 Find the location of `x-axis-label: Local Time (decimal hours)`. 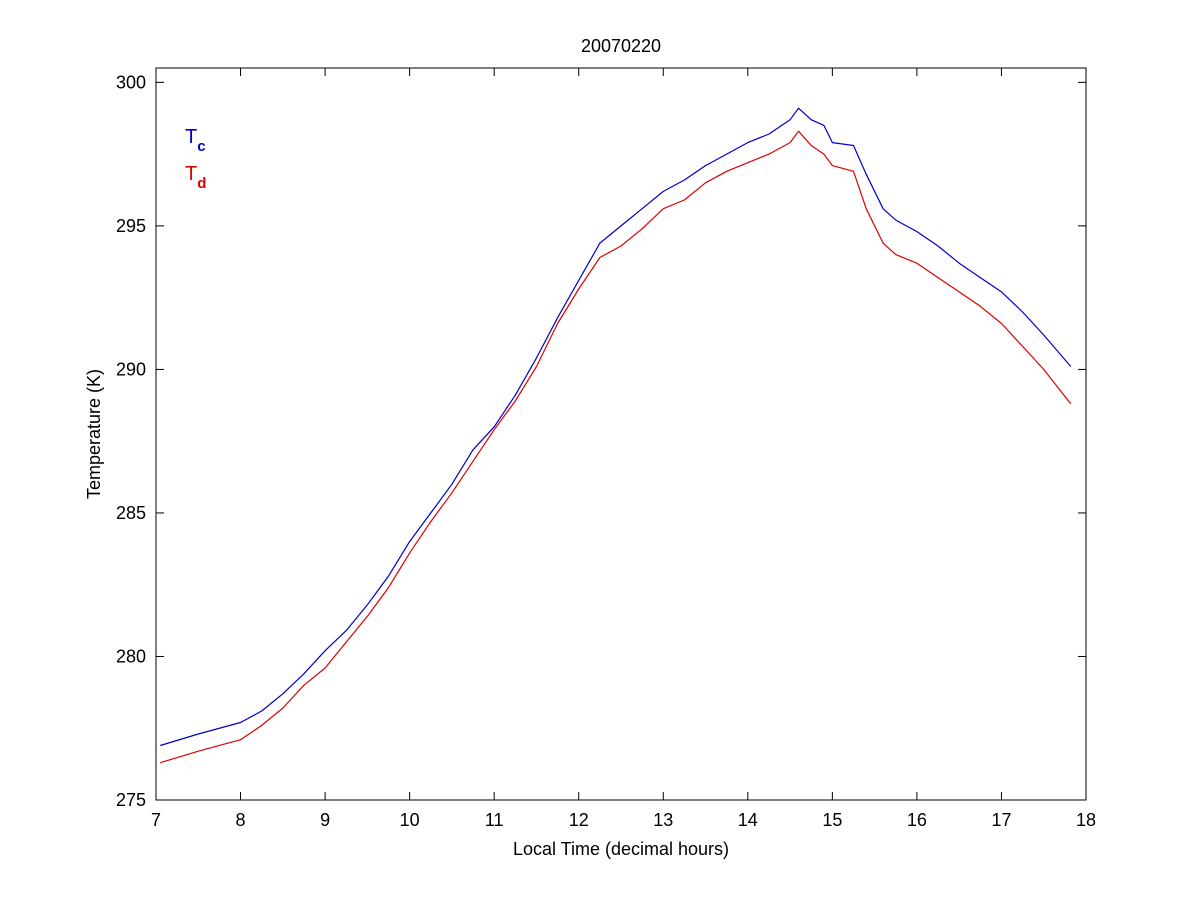

x-axis-label: Local Time (decimal hours) is located at coordinates (621, 849).